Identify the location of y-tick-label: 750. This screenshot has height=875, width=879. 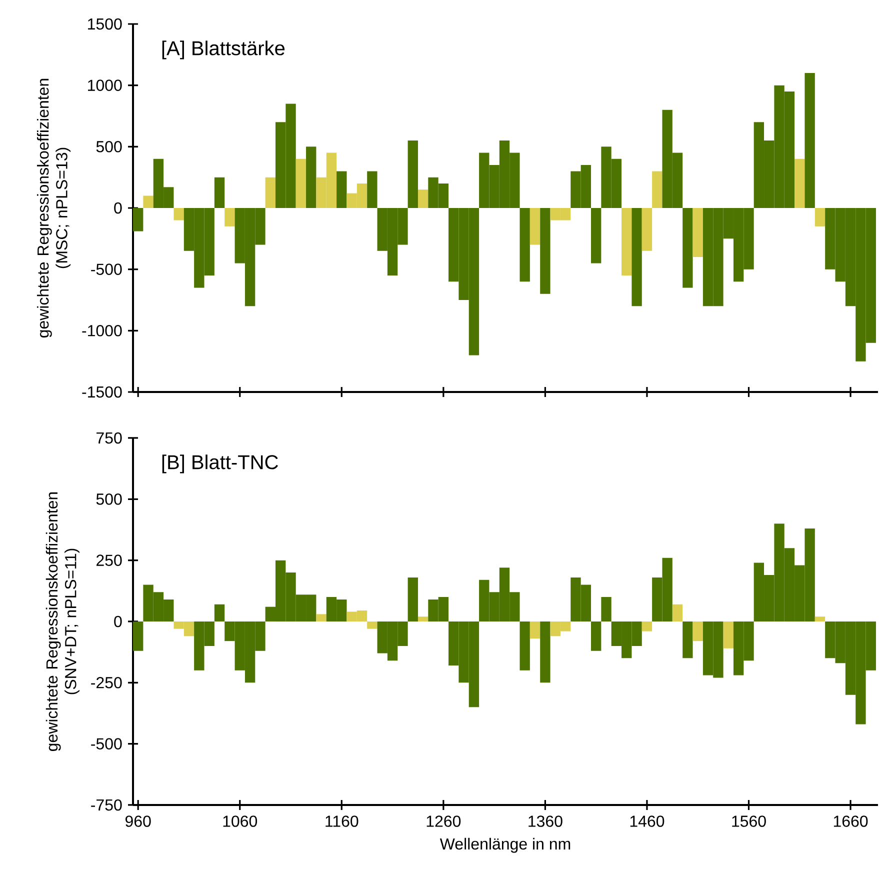
(109, 438).